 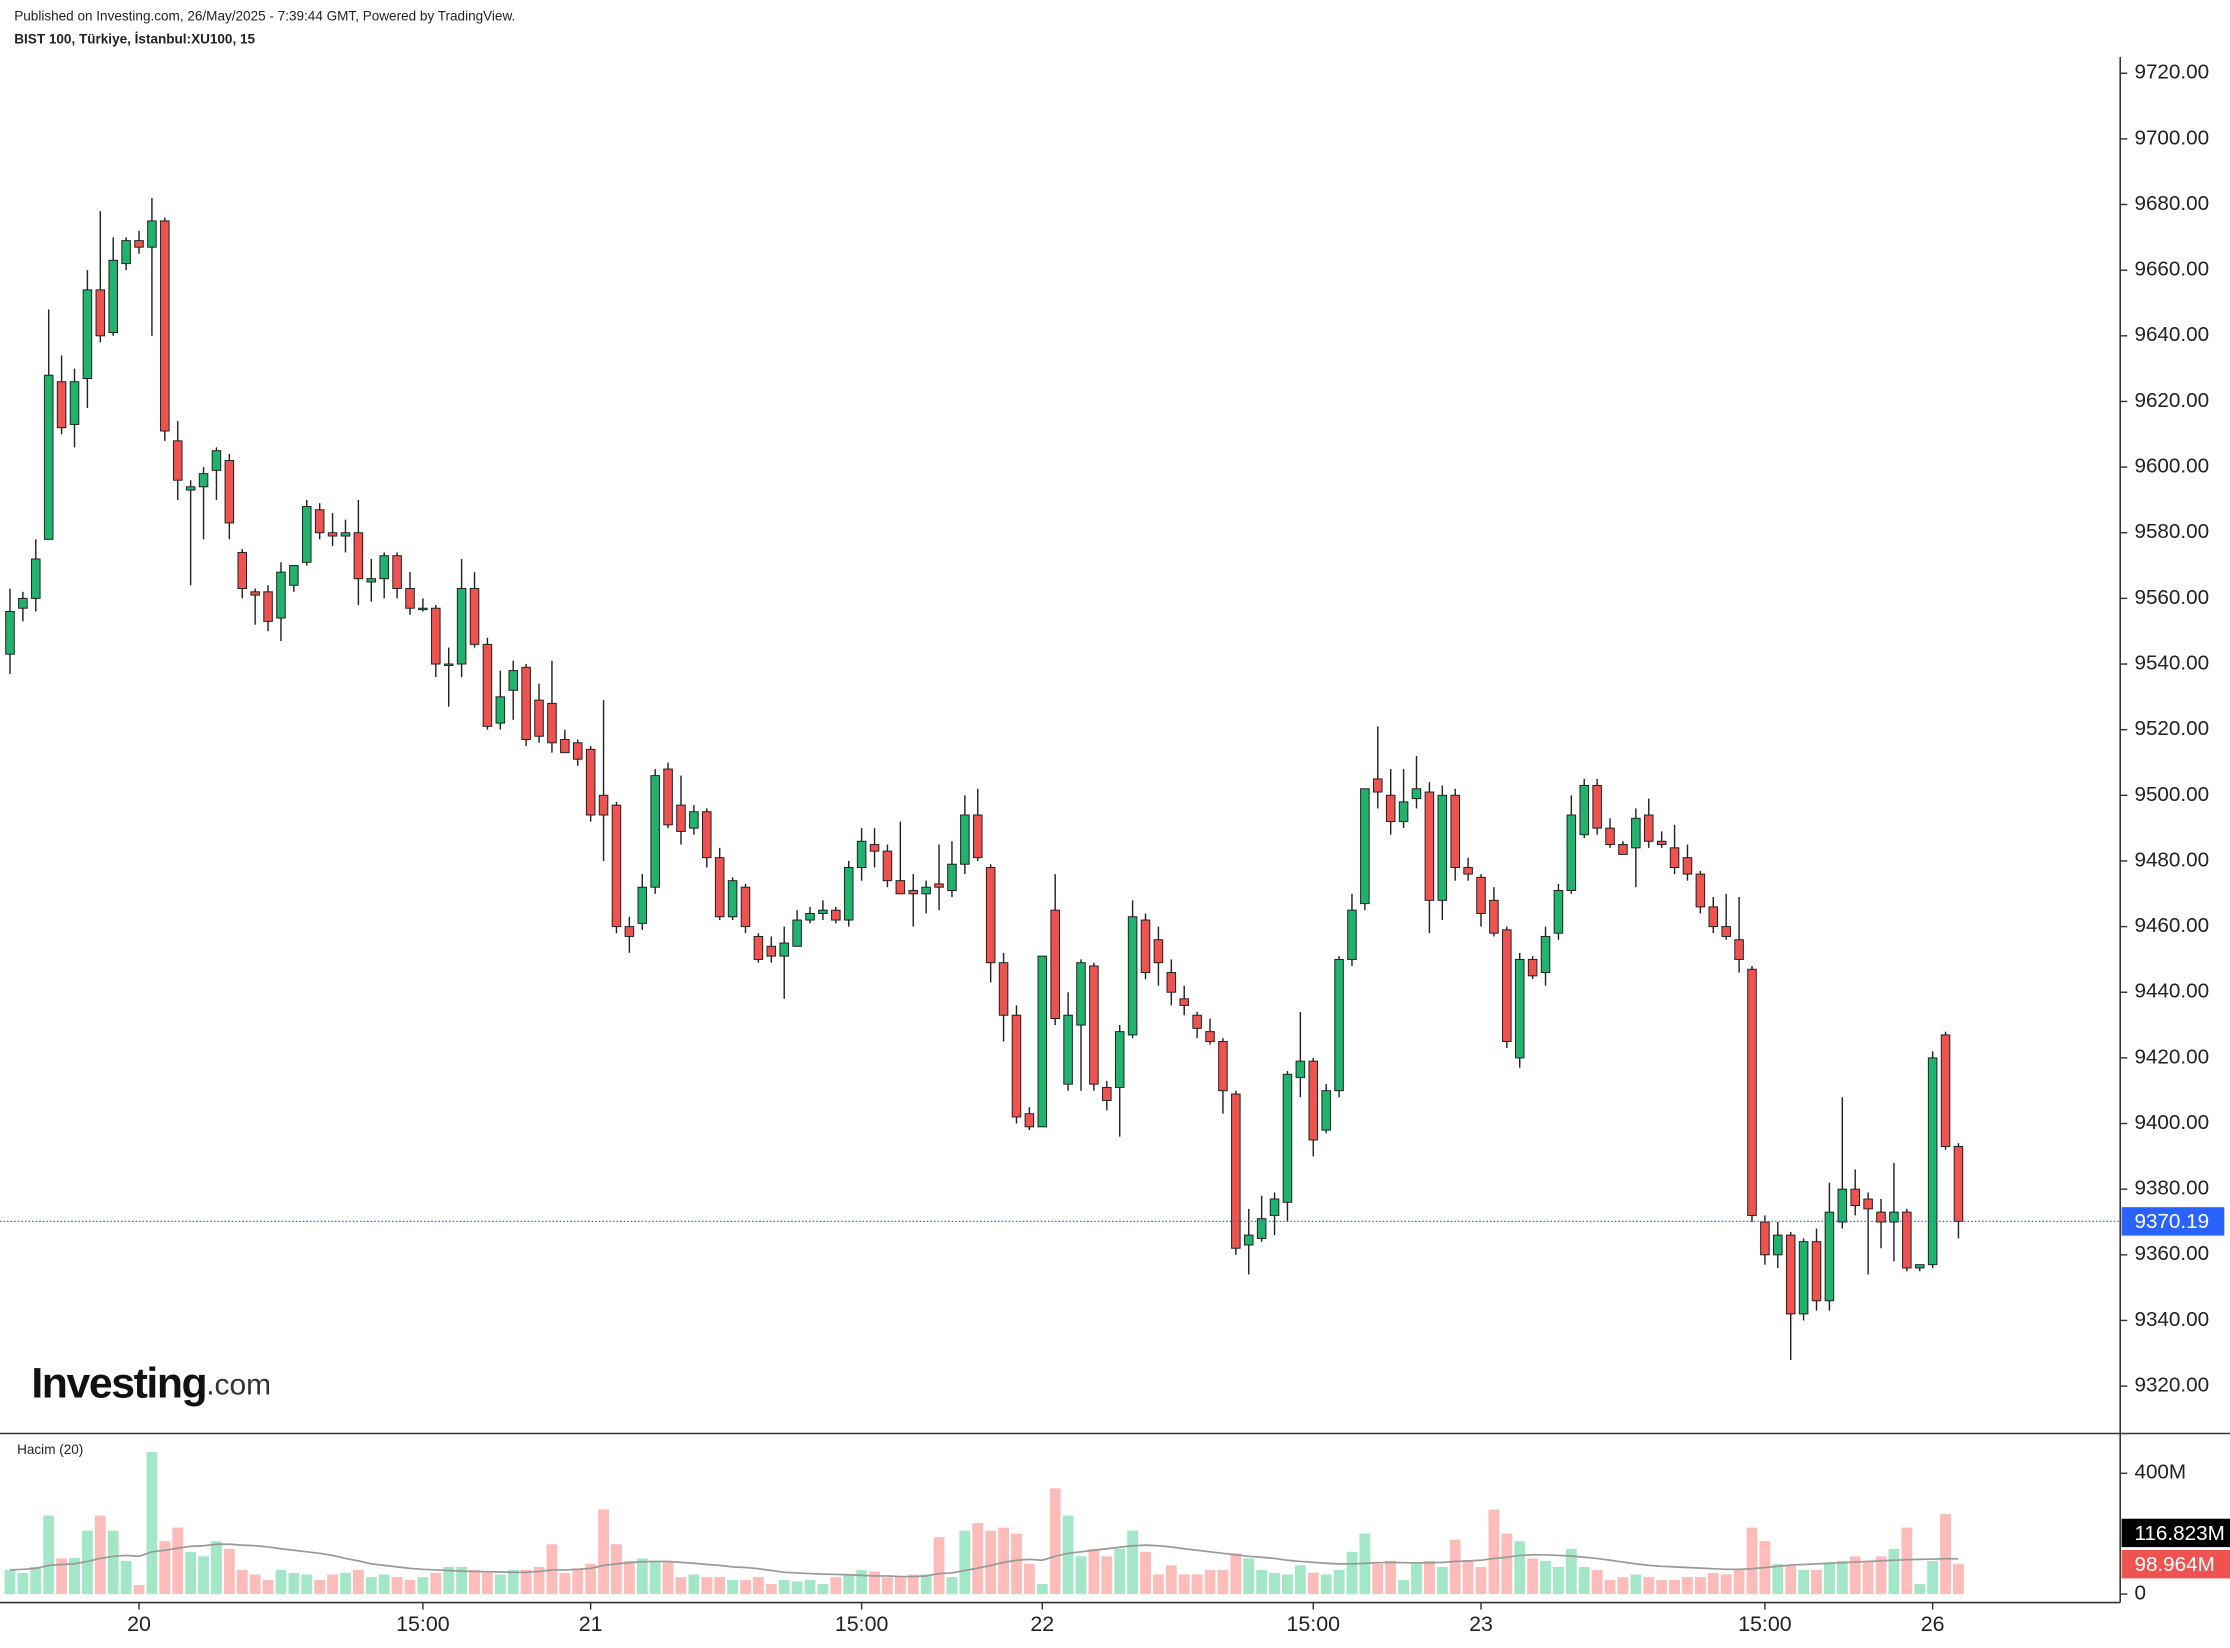 What do you see at coordinates (2171, 400) in the screenshot?
I see `y-tick-label: 9620.00` at bounding box center [2171, 400].